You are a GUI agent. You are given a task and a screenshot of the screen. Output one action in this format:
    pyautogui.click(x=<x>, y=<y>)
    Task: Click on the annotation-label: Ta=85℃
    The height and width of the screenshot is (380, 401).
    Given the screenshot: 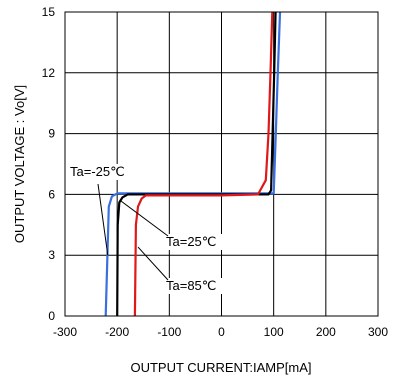 What is the action you would take?
    pyautogui.click(x=191, y=285)
    